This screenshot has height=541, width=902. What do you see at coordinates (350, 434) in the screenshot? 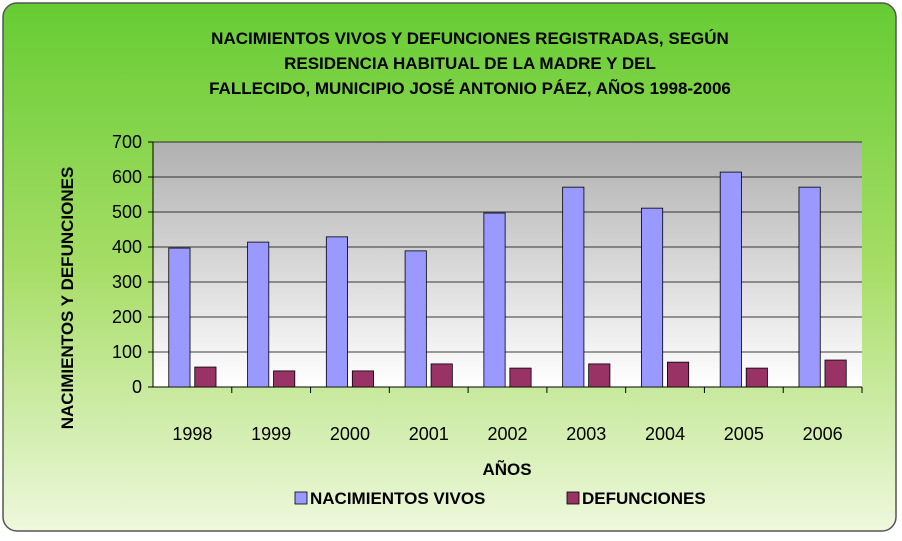
I see `x-tick-label: 2000` at bounding box center [350, 434].